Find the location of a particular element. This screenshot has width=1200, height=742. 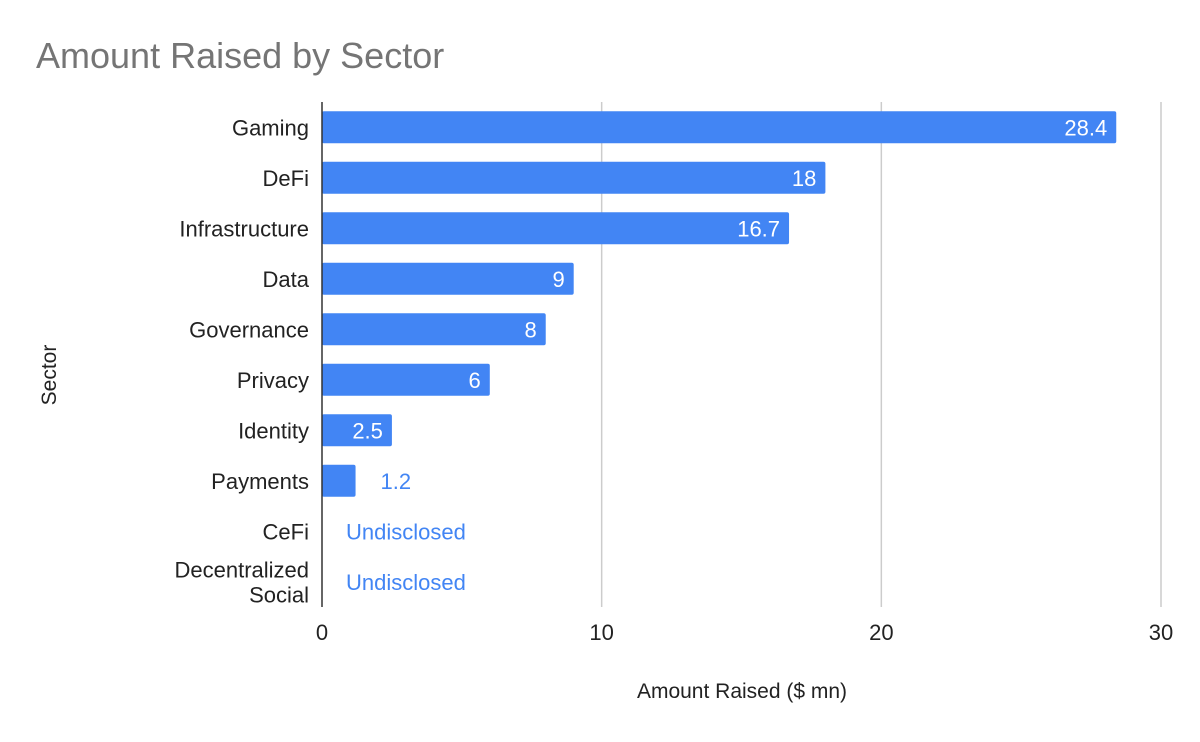

value-label: 9 is located at coordinates (558, 279).